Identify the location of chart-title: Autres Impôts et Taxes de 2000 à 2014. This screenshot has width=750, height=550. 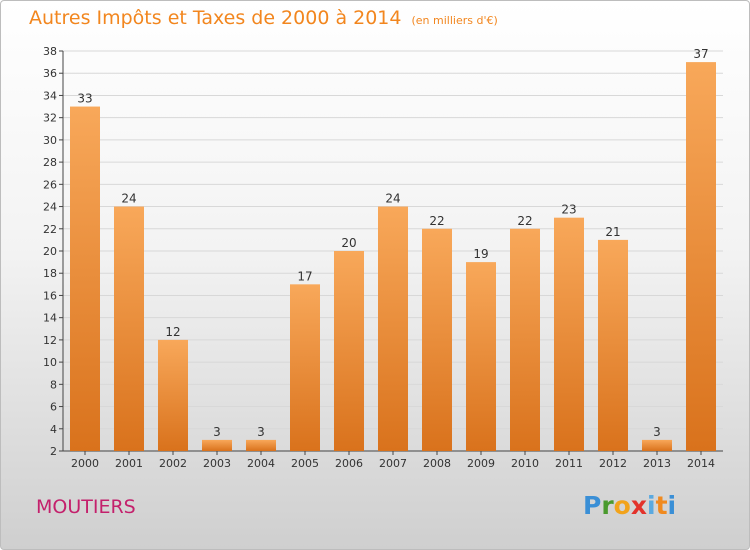
(215, 18).